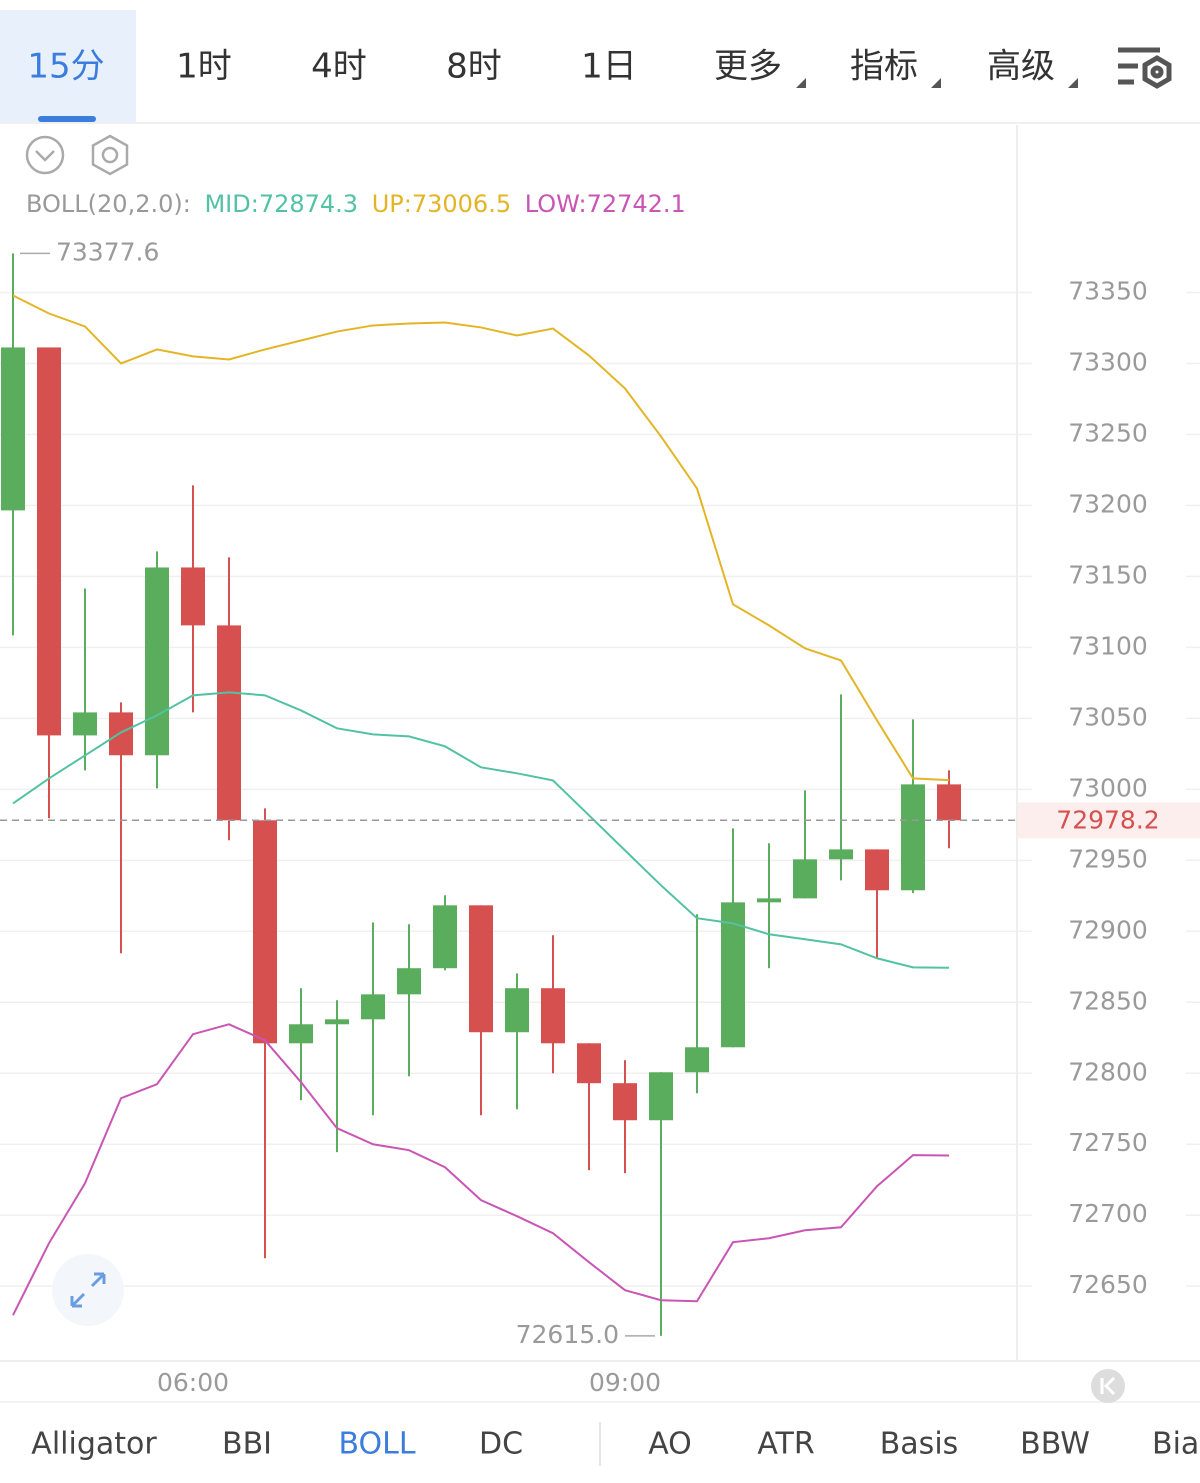  What do you see at coordinates (88, 1290) in the screenshot?
I see `expand-icon` at bounding box center [88, 1290].